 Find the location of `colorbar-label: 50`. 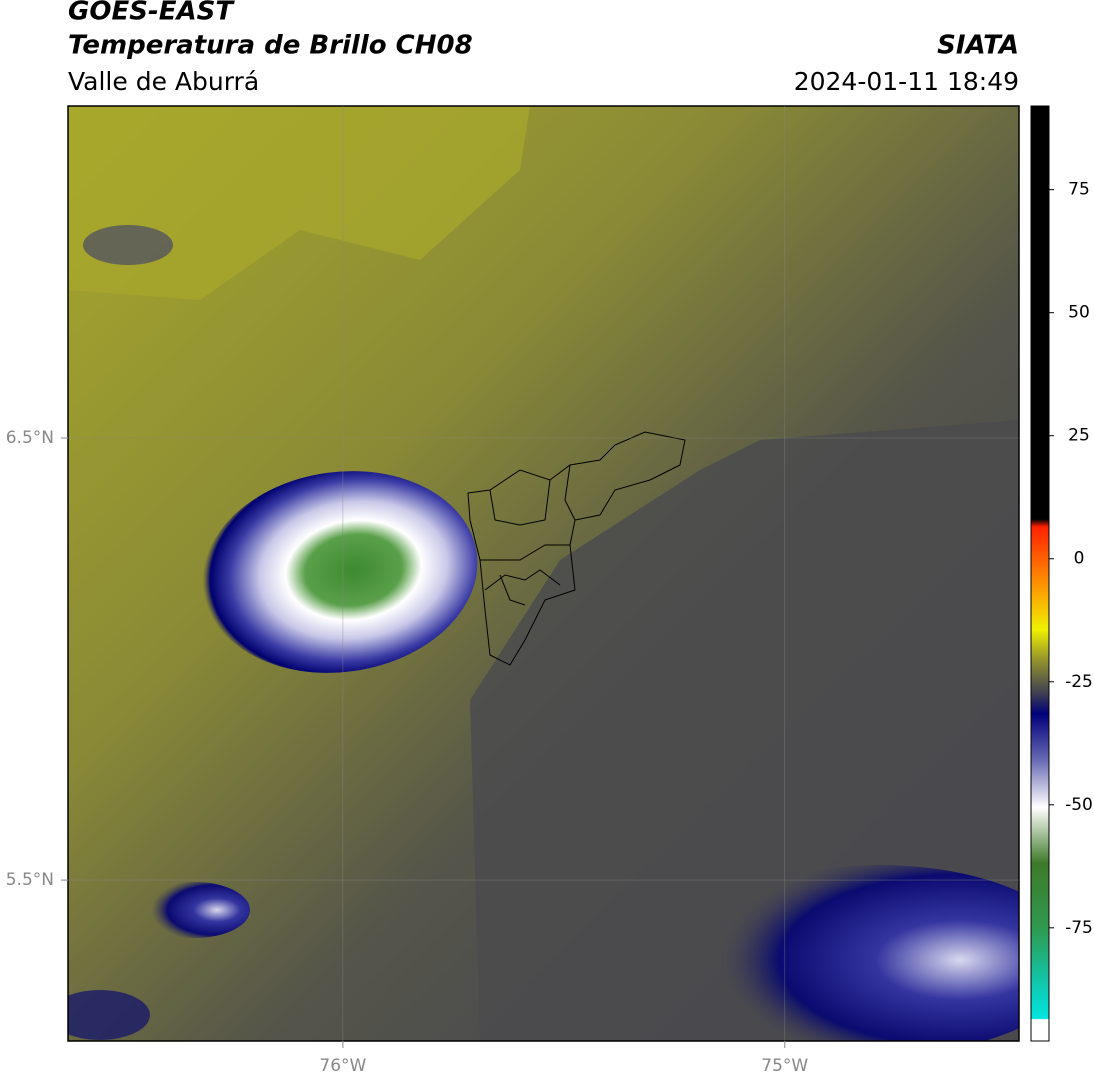

colorbar-label: 50 is located at coordinates (1079, 313).